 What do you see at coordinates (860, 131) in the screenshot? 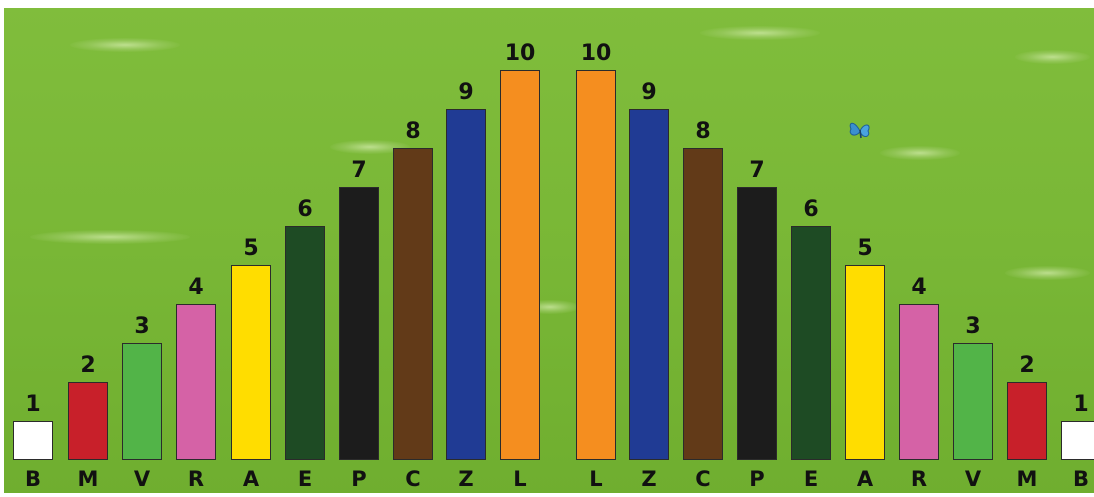
I see `butterfly-icon` at bounding box center [860, 131].